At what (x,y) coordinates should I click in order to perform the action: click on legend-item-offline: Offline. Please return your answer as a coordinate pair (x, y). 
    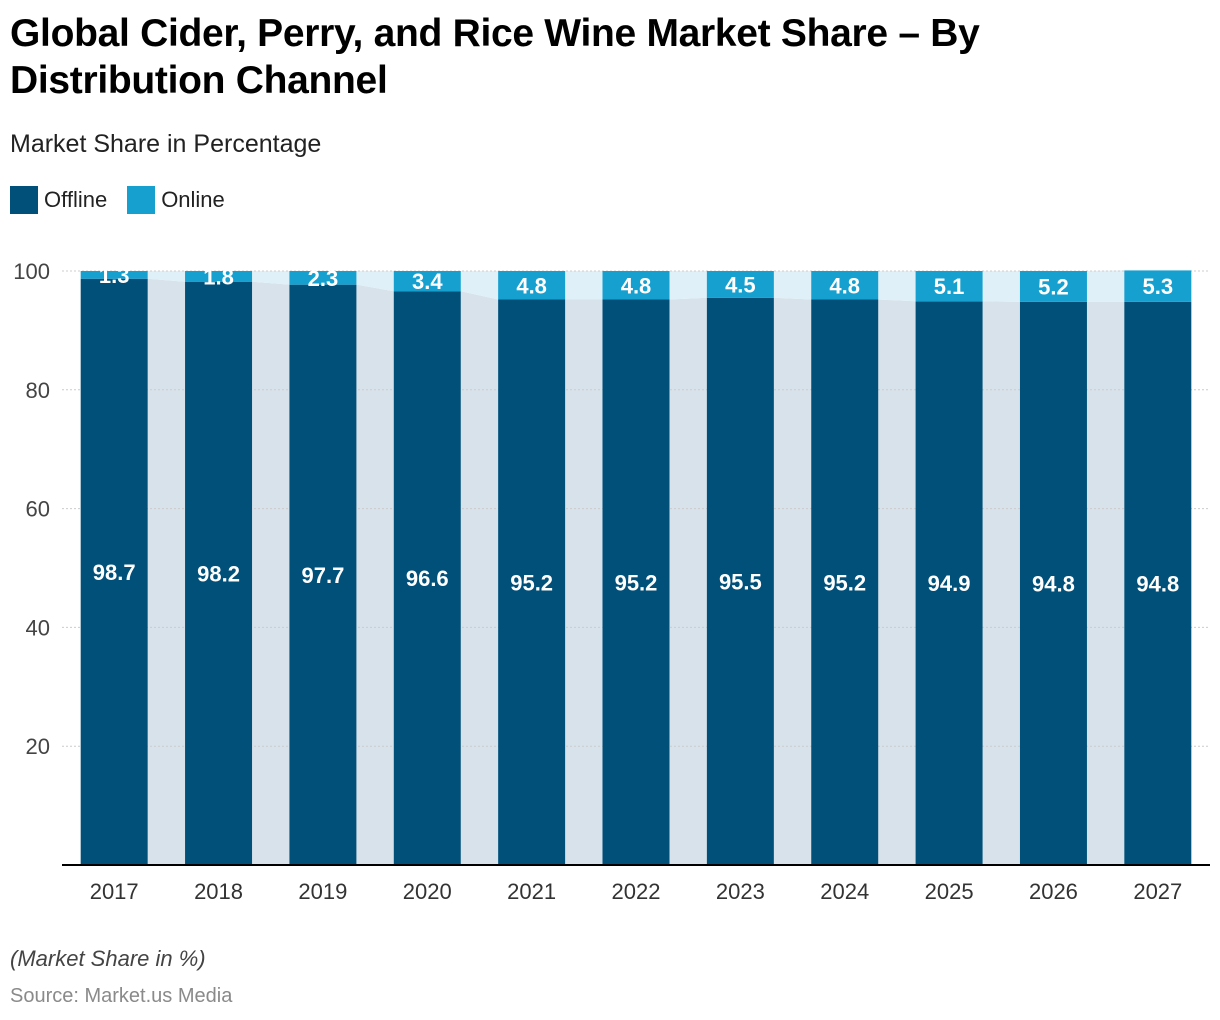
    Looking at the image, I should click on (58, 200).